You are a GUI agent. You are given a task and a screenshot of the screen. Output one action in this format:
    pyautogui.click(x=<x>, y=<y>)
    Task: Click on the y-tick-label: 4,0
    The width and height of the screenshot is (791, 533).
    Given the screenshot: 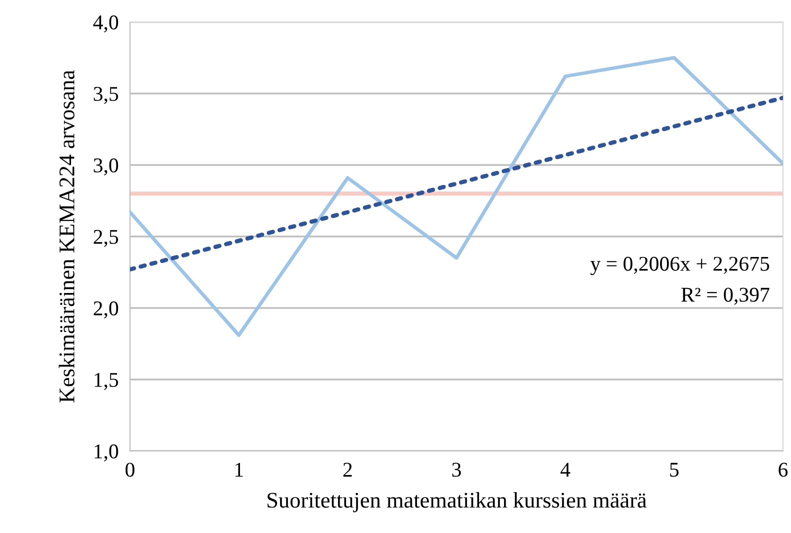 What is the action you would take?
    pyautogui.click(x=105, y=23)
    